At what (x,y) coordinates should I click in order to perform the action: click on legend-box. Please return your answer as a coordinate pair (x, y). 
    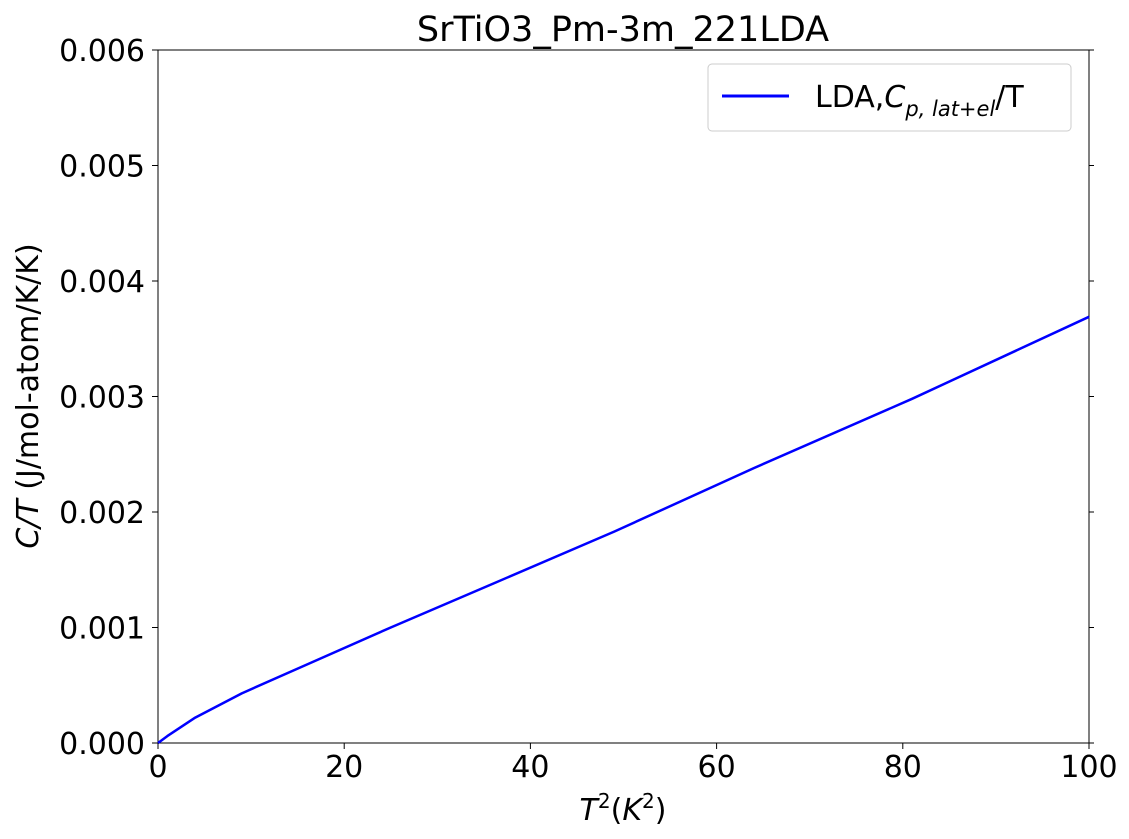
    Looking at the image, I should click on (889, 97).